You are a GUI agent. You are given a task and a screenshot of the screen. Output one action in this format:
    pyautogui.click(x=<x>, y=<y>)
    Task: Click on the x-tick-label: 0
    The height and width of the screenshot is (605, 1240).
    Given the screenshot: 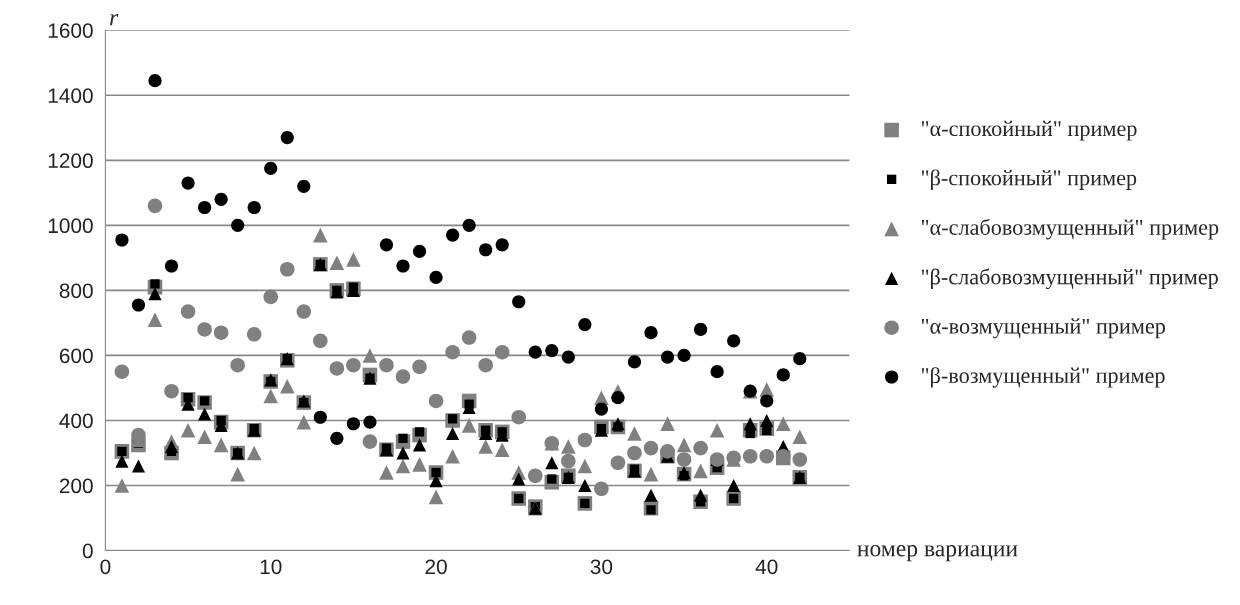 What is the action you would take?
    pyautogui.click(x=105, y=567)
    